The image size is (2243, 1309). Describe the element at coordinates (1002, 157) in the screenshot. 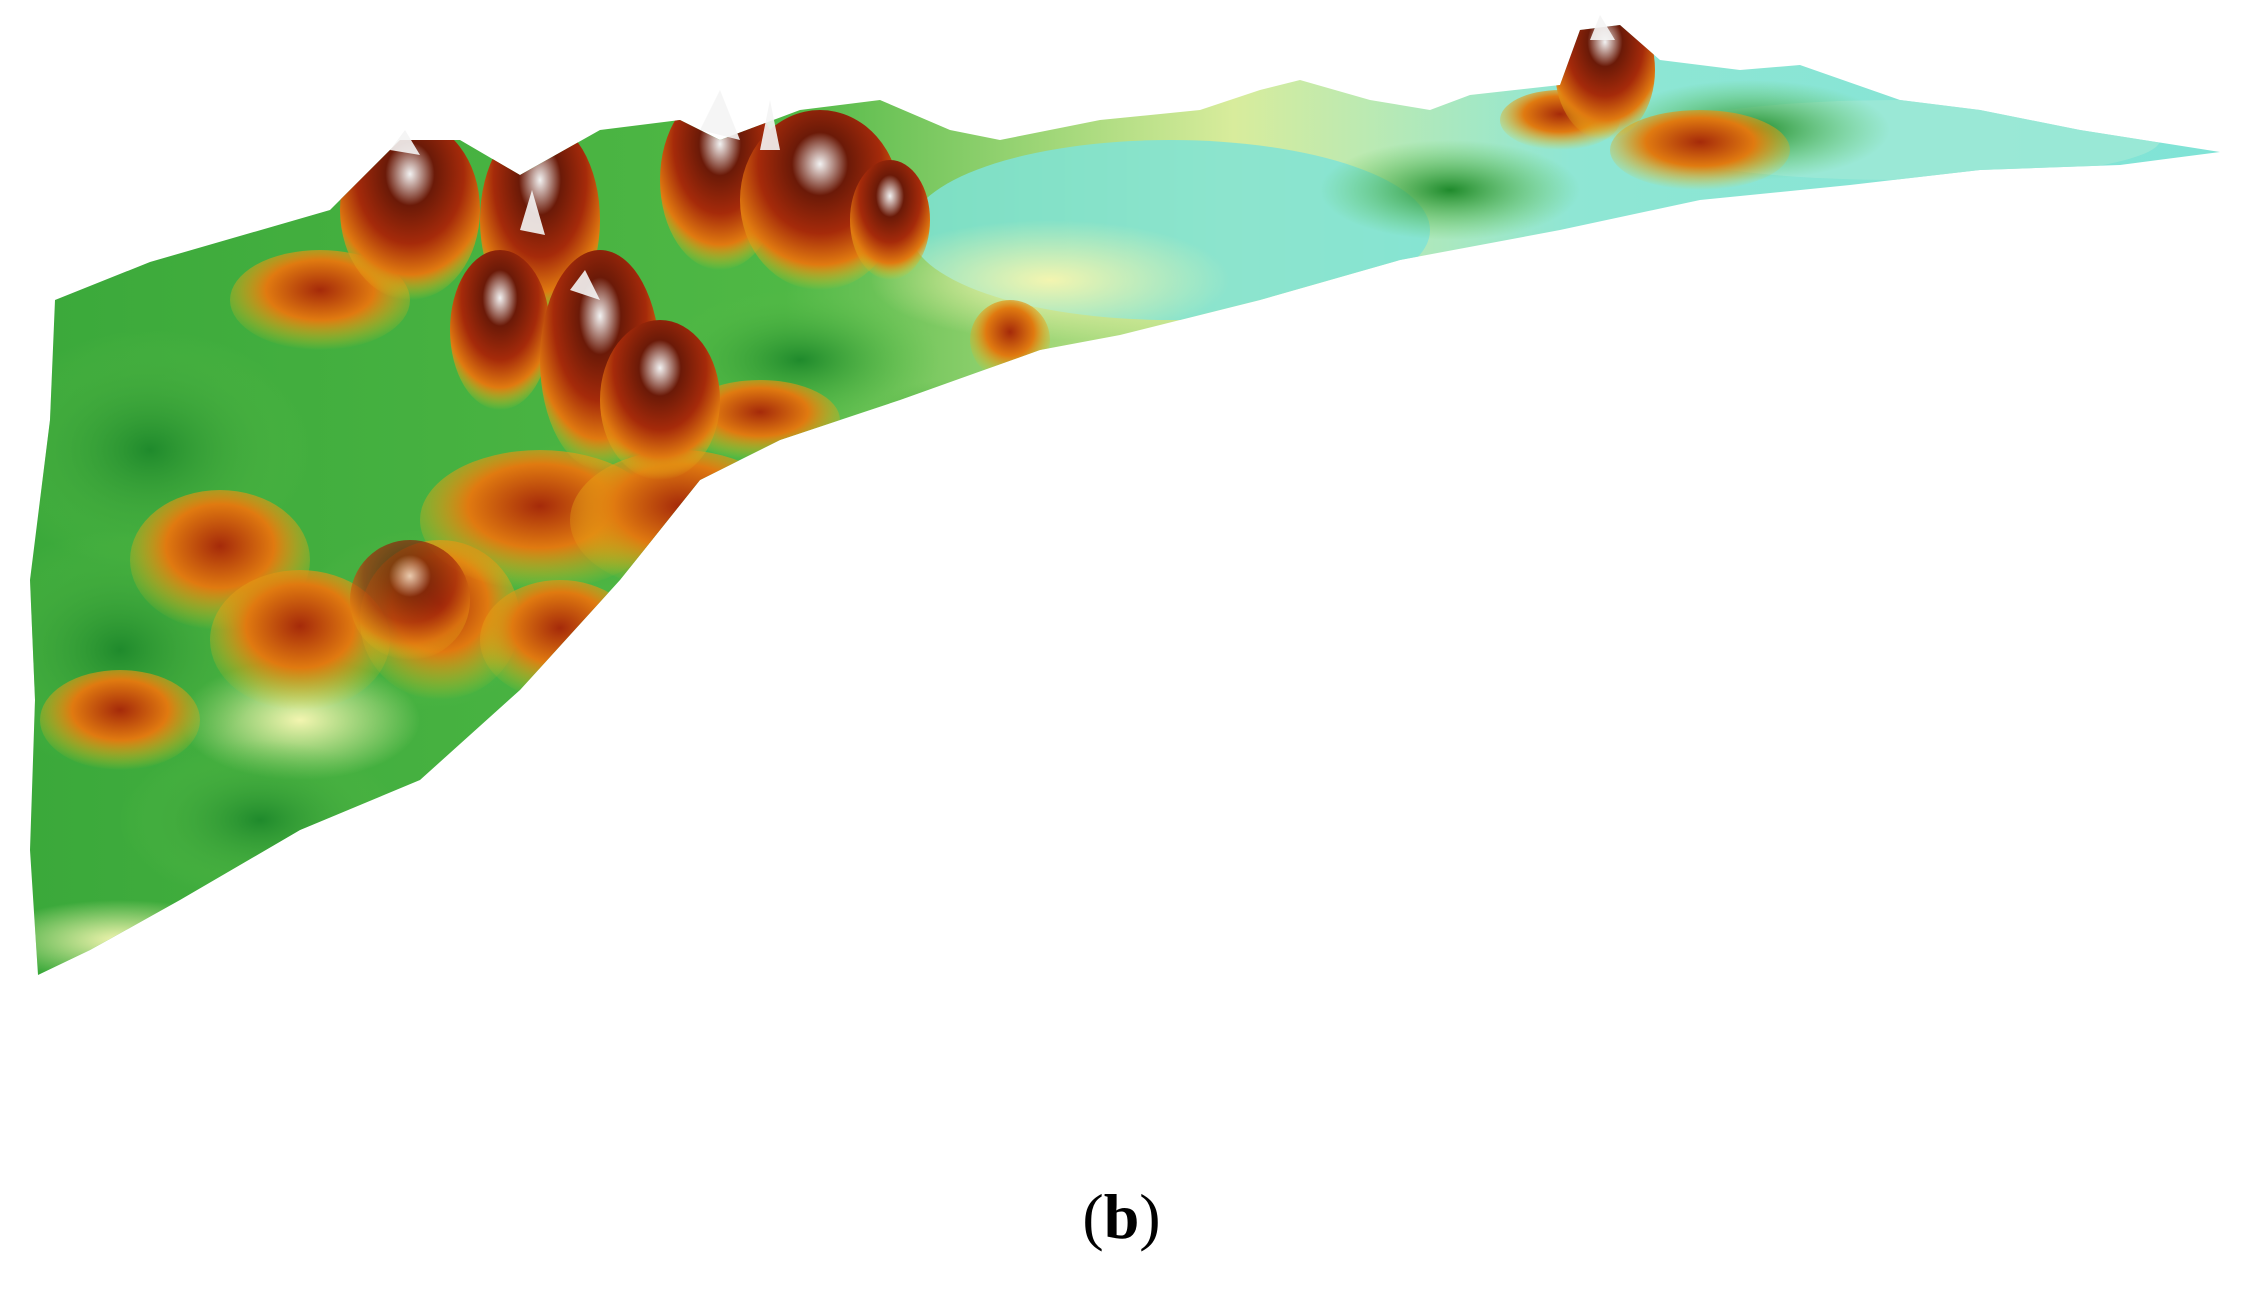

I see `snow-peaks` at that location.